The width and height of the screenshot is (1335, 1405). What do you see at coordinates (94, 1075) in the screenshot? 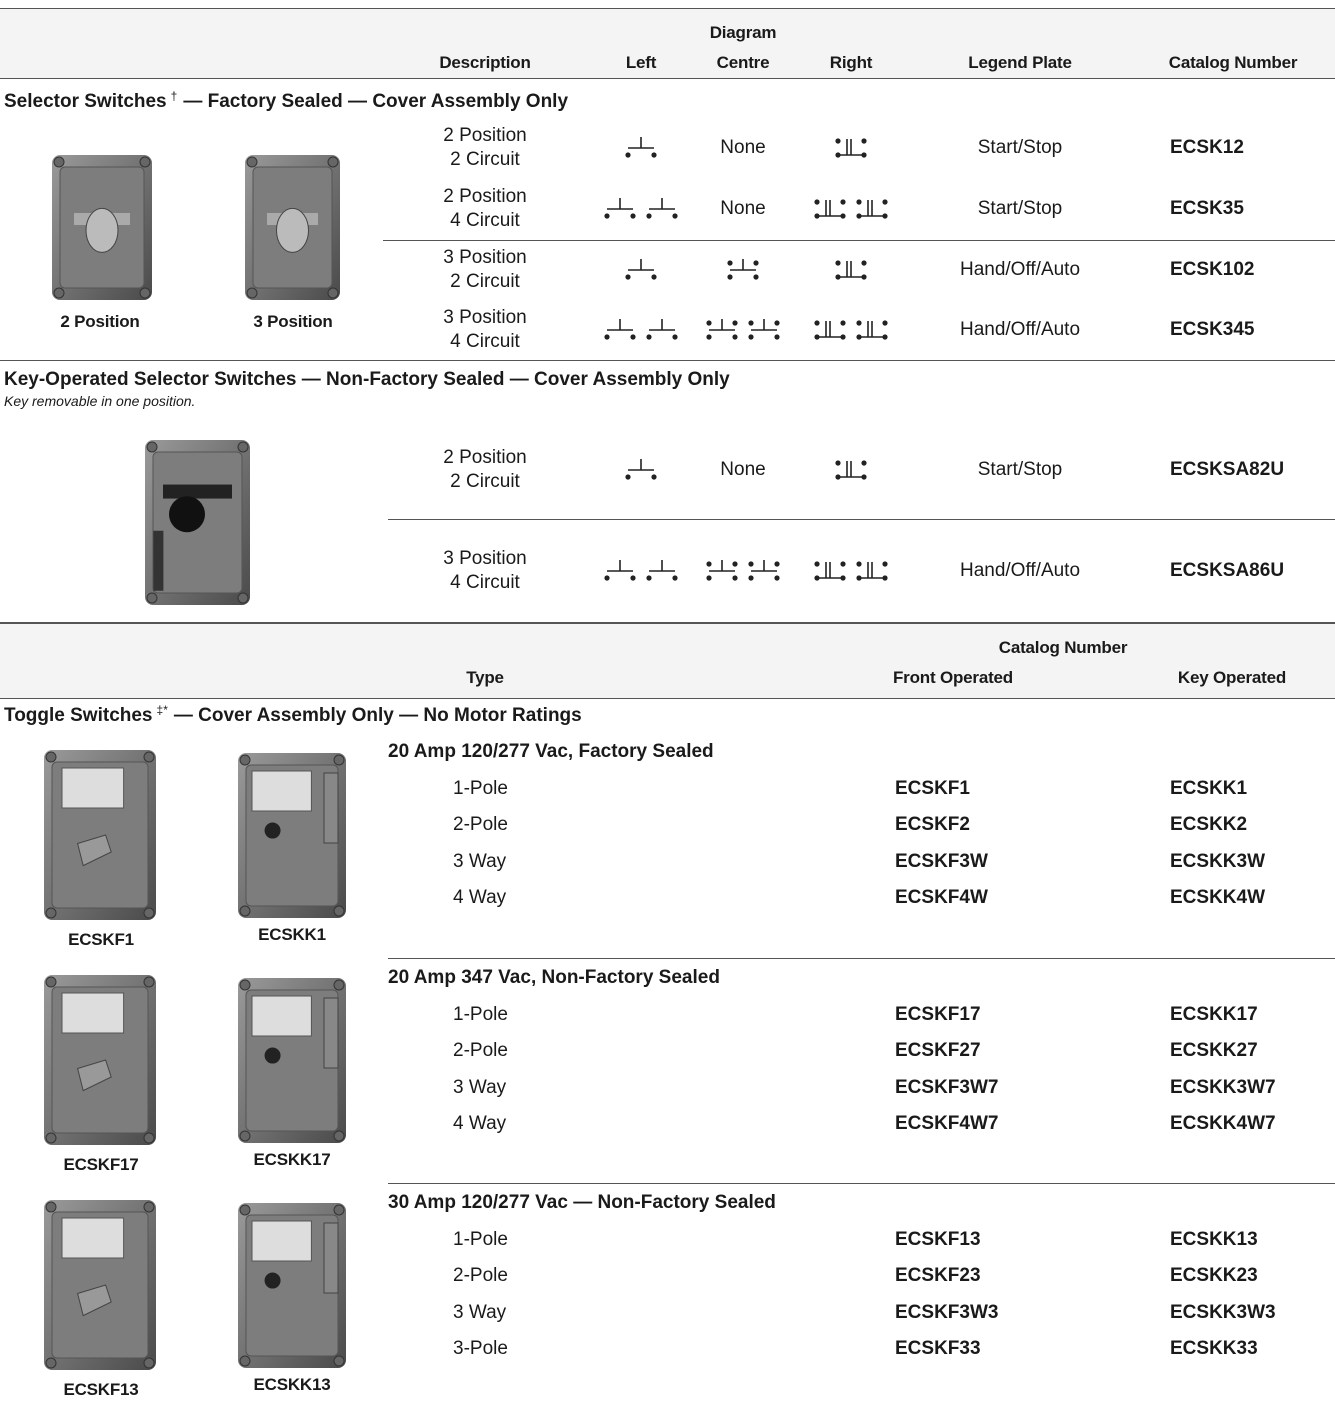
I see `toggle-lever` at bounding box center [94, 1075].